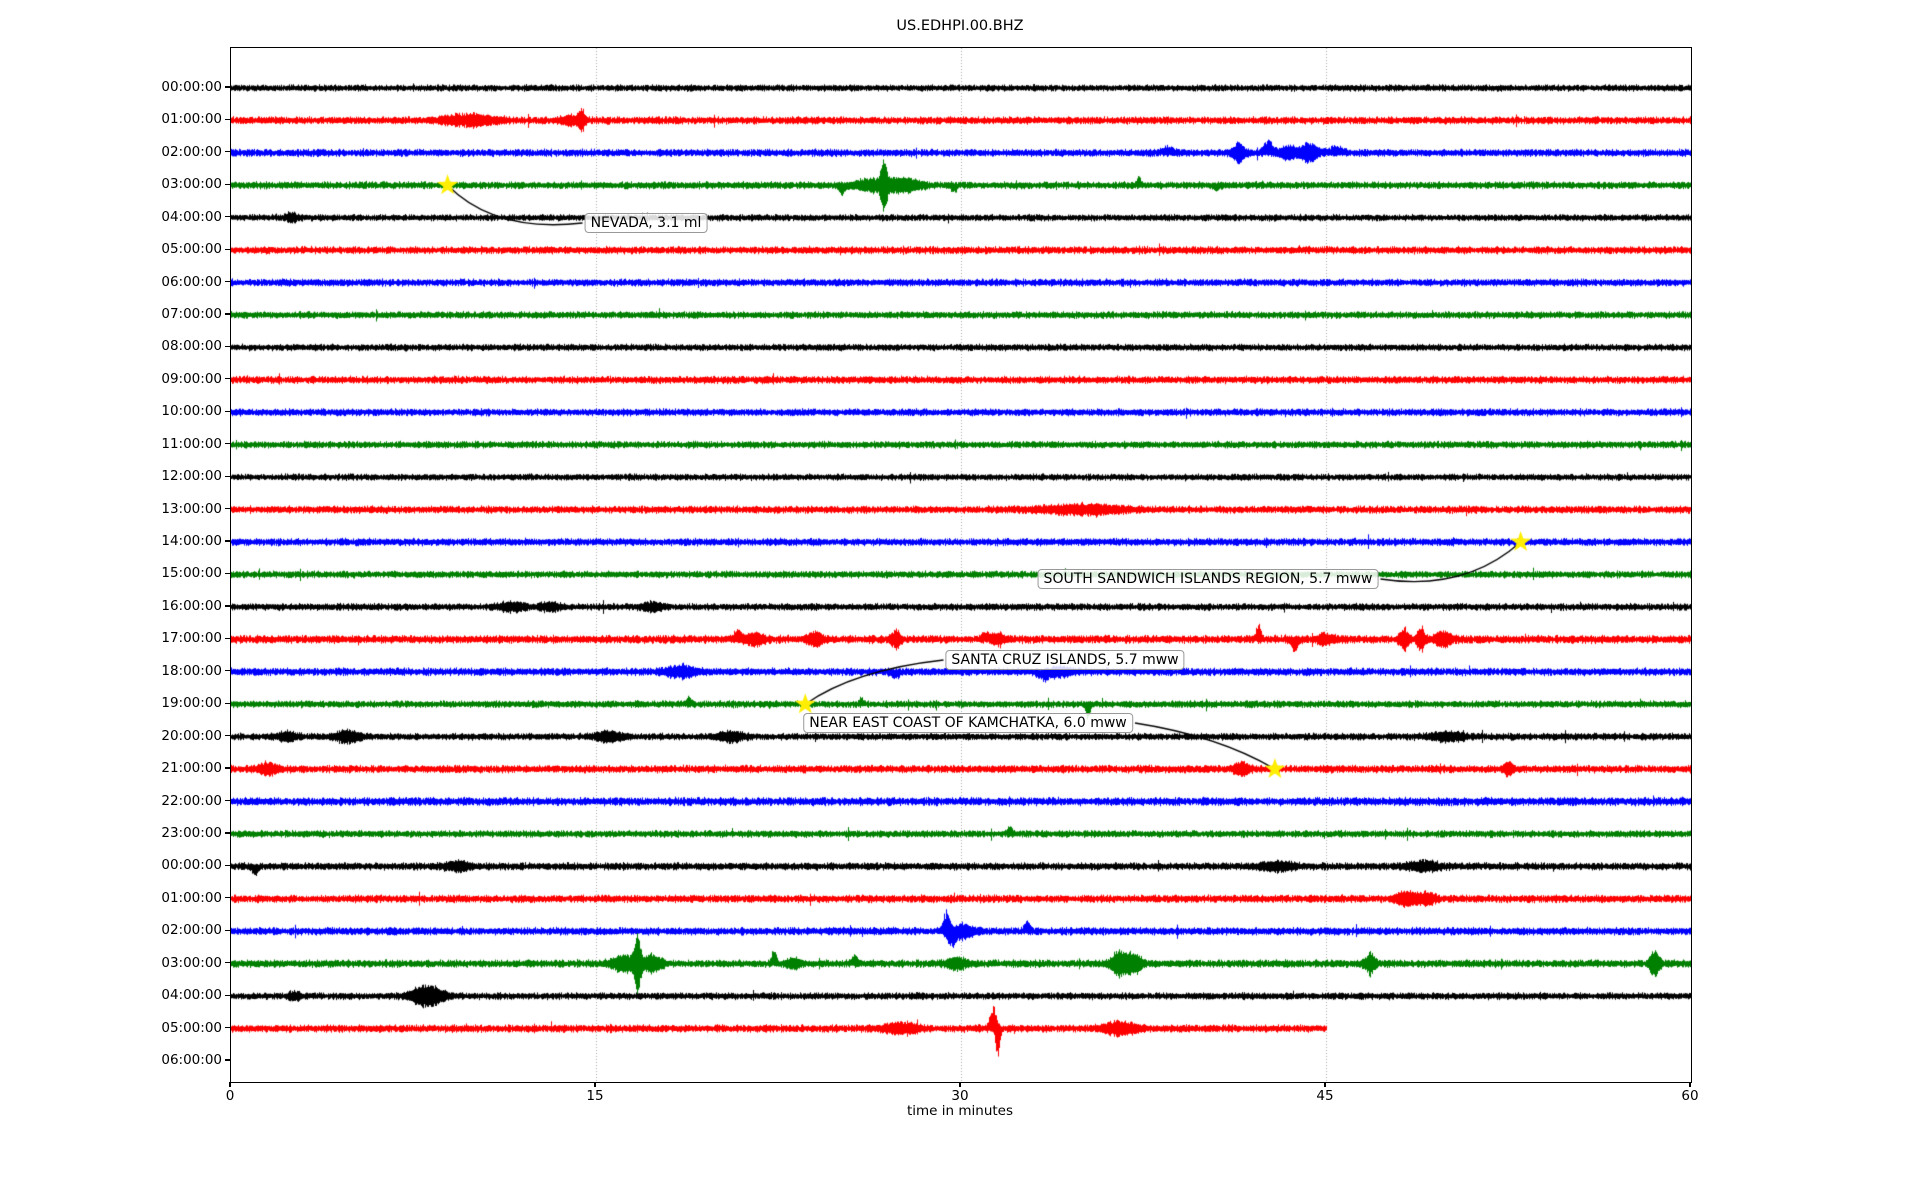 Image resolution: width=1920 pixels, height=1200 pixels. Describe the element at coordinates (960, 1111) in the screenshot. I see `x-axis-label: time in minutes` at that location.